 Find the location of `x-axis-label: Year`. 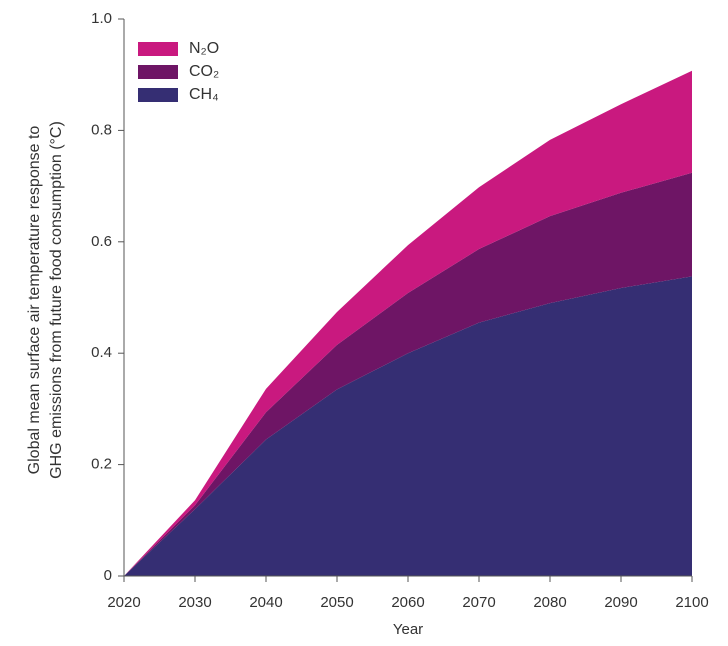

x-axis-label: Year is located at coordinates (408, 629).